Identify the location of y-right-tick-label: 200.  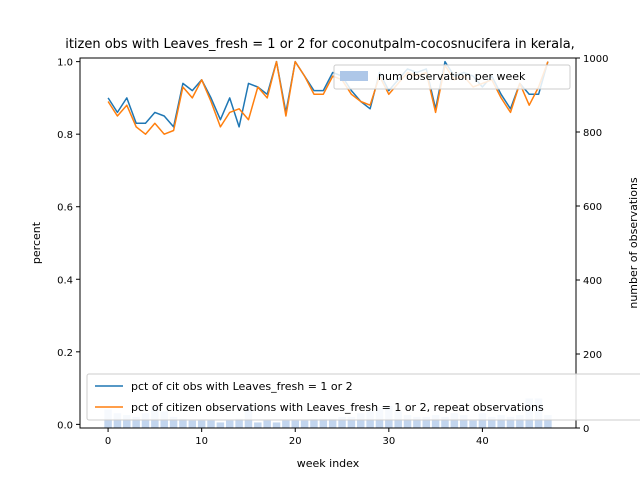
(592, 355).